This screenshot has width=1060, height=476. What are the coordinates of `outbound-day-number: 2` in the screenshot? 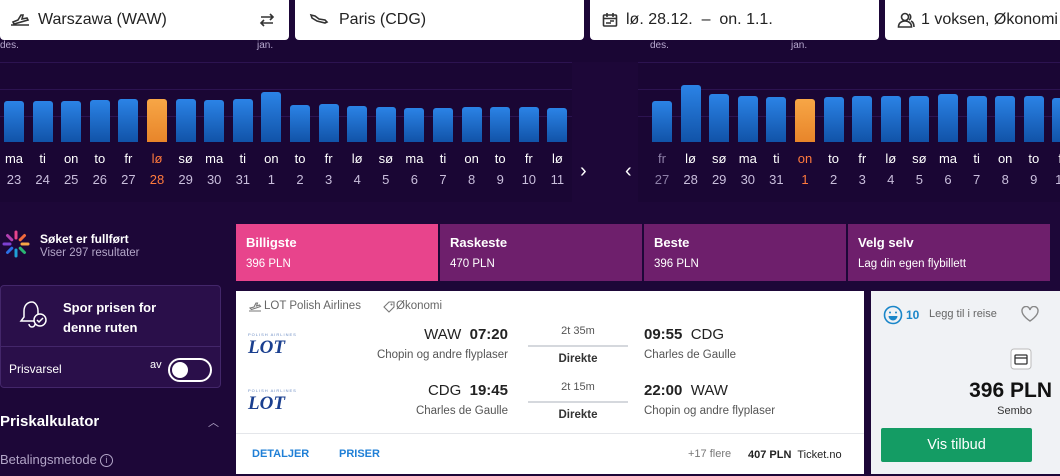 It's located at (300, 179).